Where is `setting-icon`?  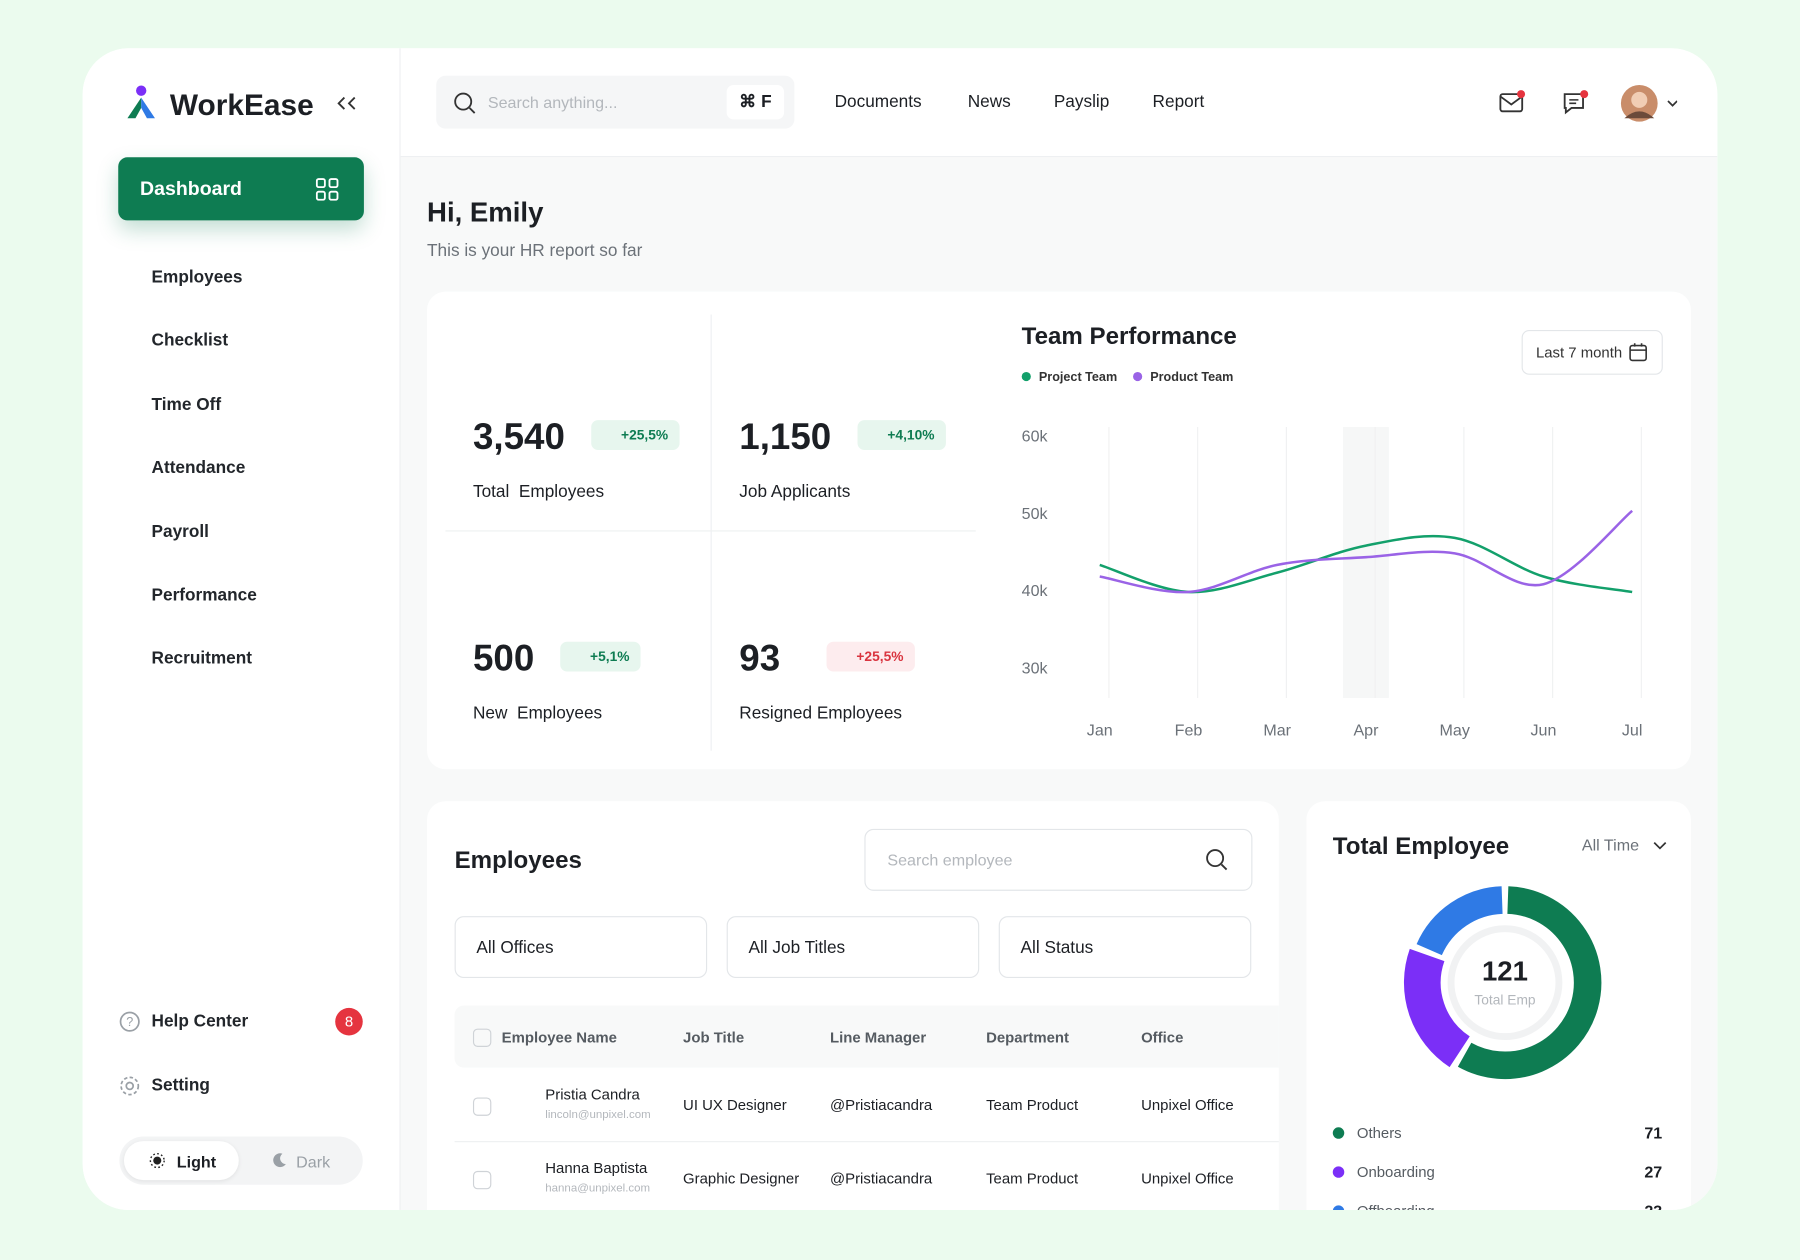
setting-icon is located at coordinates (130, 1086).